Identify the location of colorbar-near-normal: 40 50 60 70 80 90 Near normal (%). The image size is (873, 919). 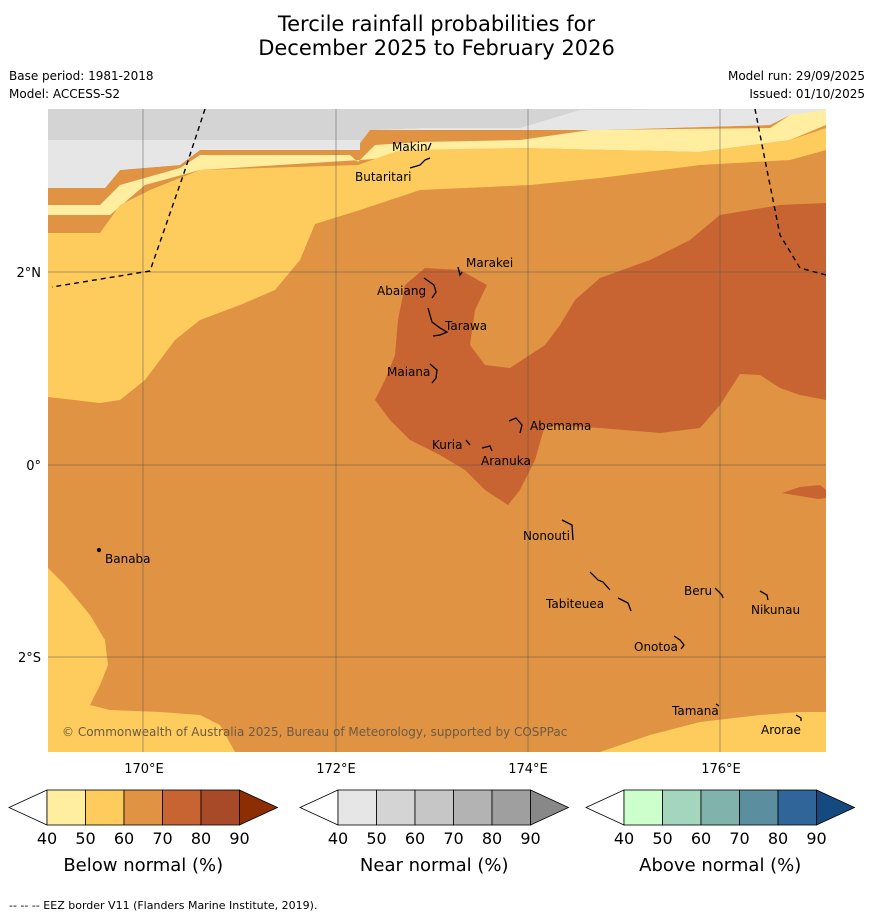
(434, 832).